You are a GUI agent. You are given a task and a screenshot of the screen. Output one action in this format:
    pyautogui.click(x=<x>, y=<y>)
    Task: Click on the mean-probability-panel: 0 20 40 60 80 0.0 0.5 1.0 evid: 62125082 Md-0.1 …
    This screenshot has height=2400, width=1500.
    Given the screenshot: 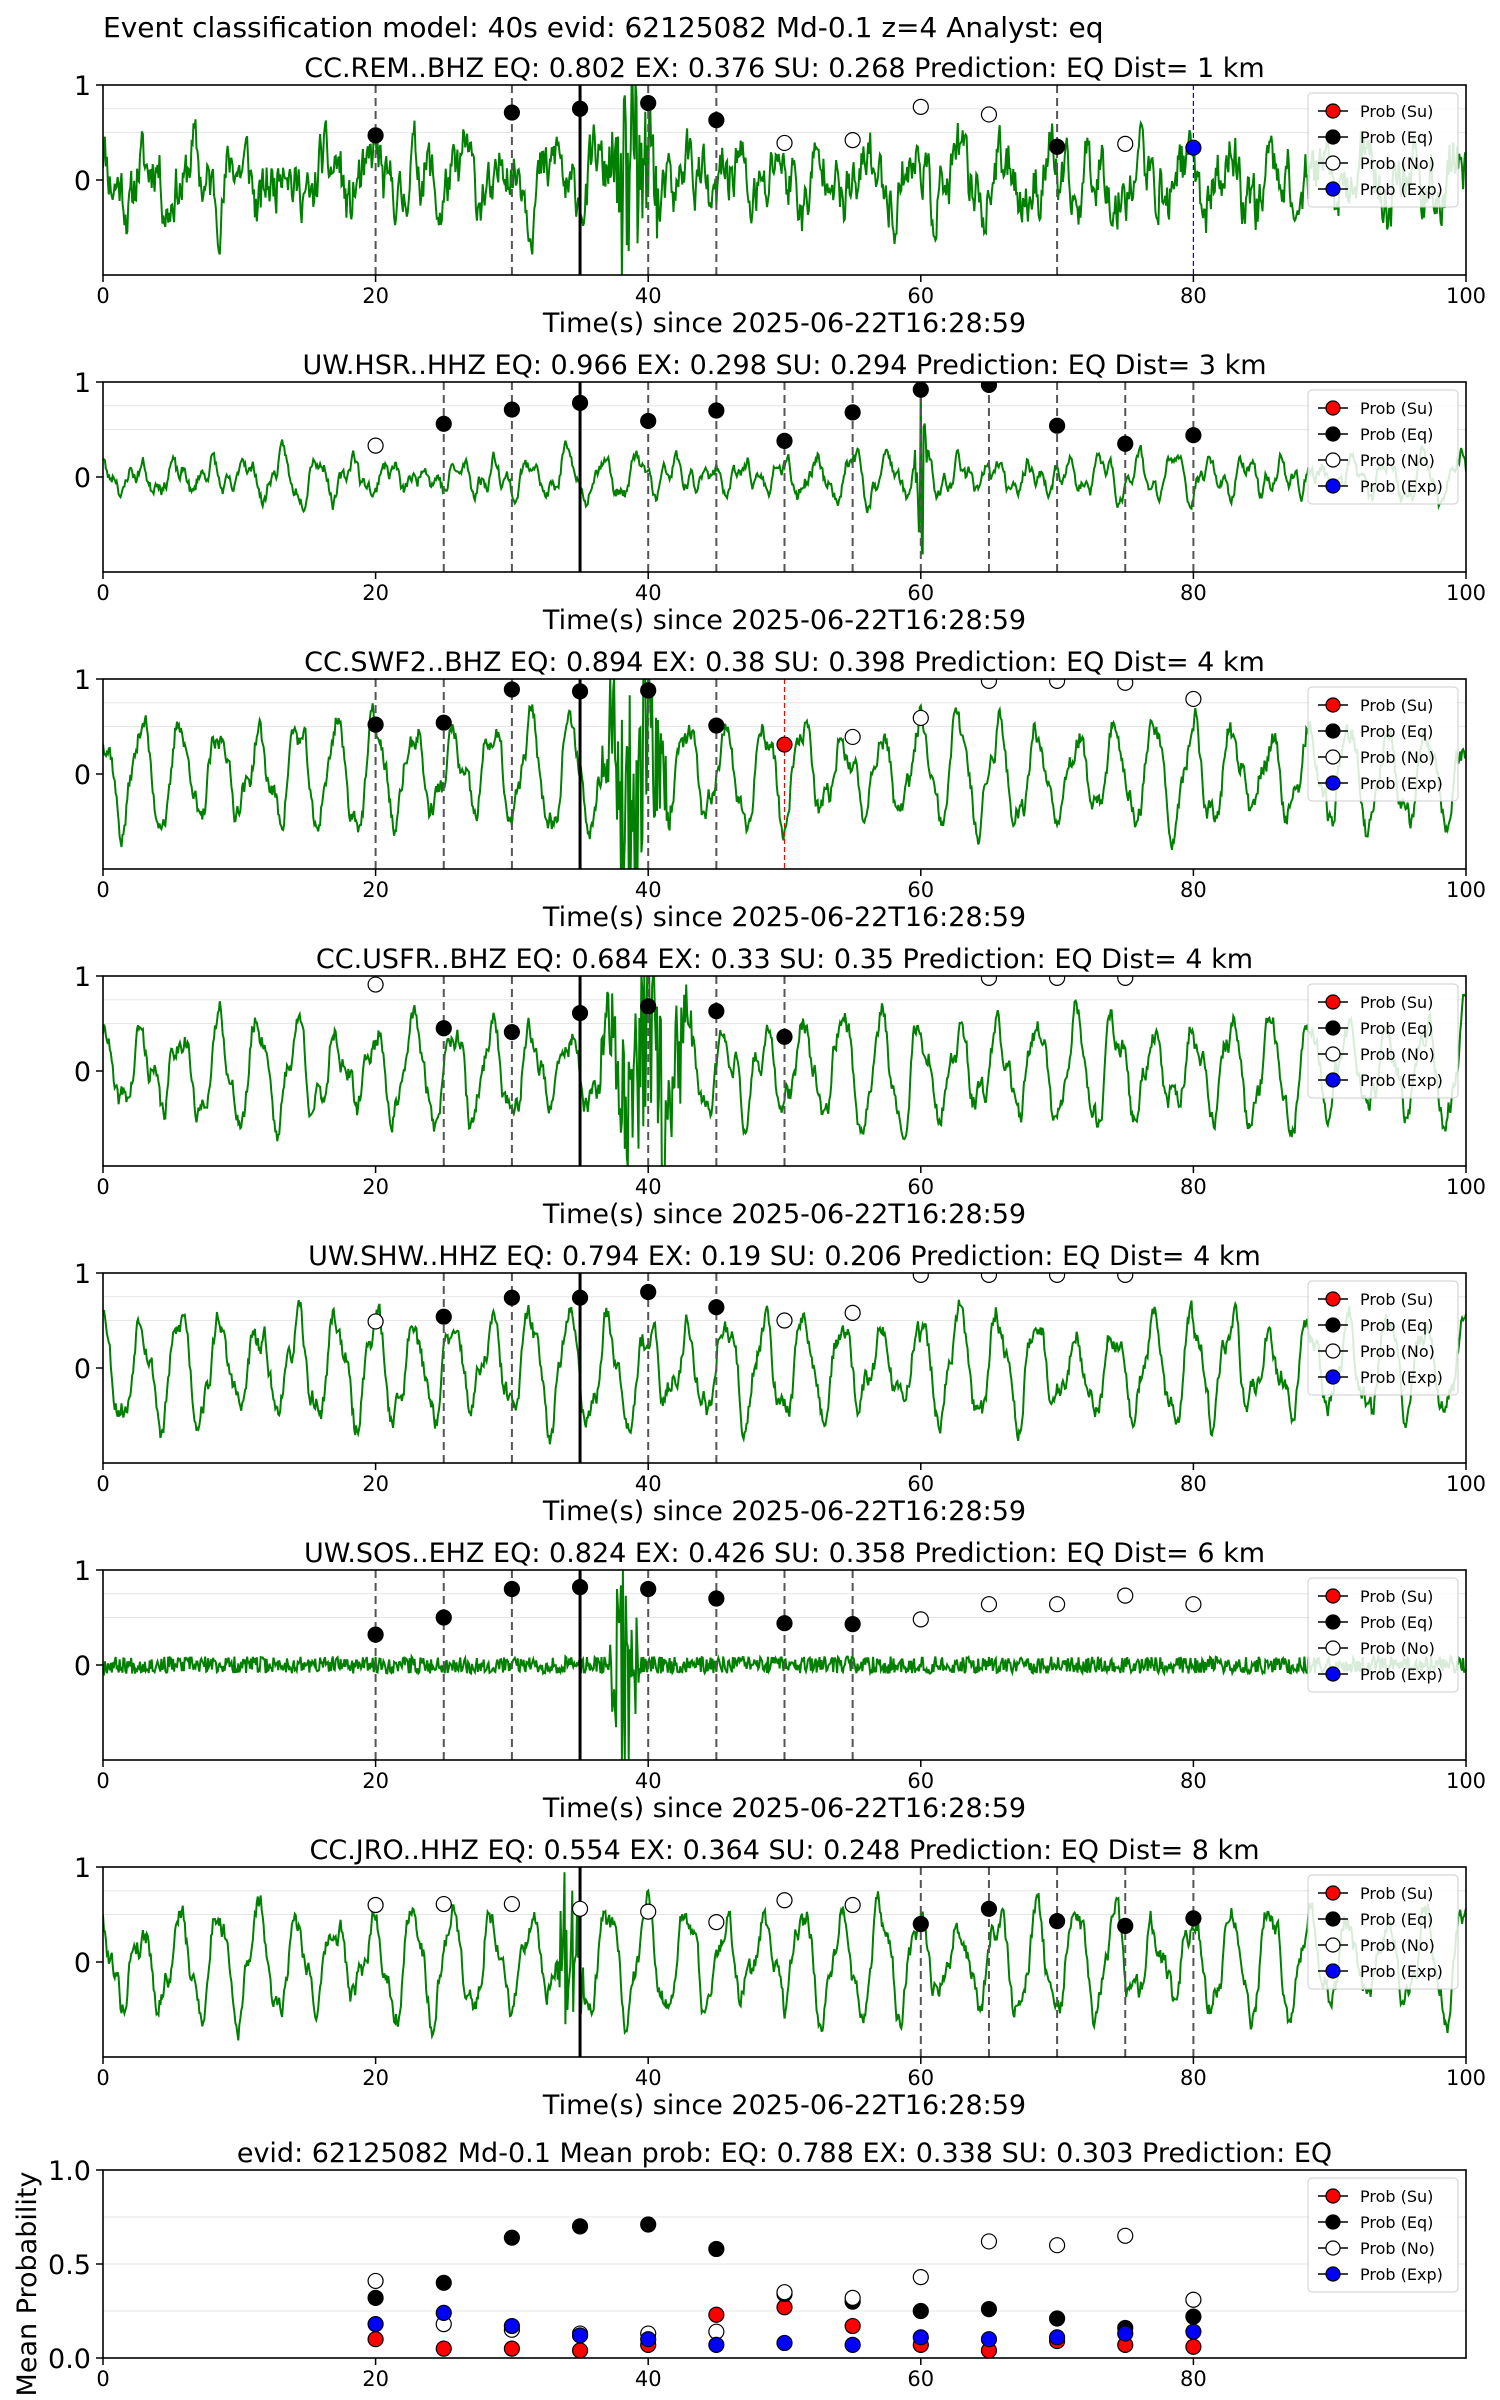 What is the action you would take?
    pyautogui.click(x=739, y=2267)
    